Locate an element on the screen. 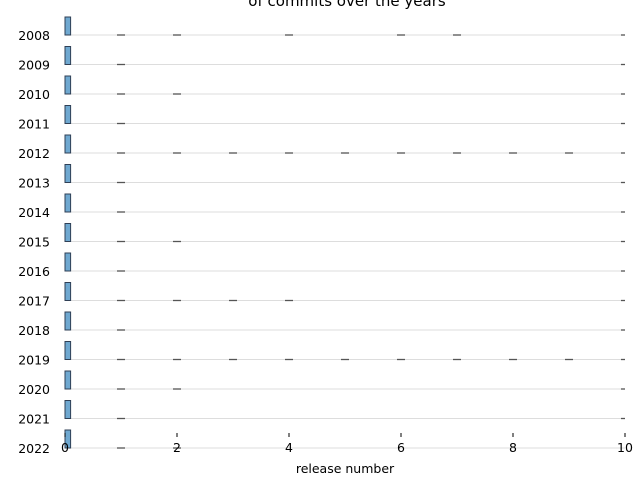 This screenshot has height=480, width=640. y-tick-label: 2013 is located at coordinates (34, 183).